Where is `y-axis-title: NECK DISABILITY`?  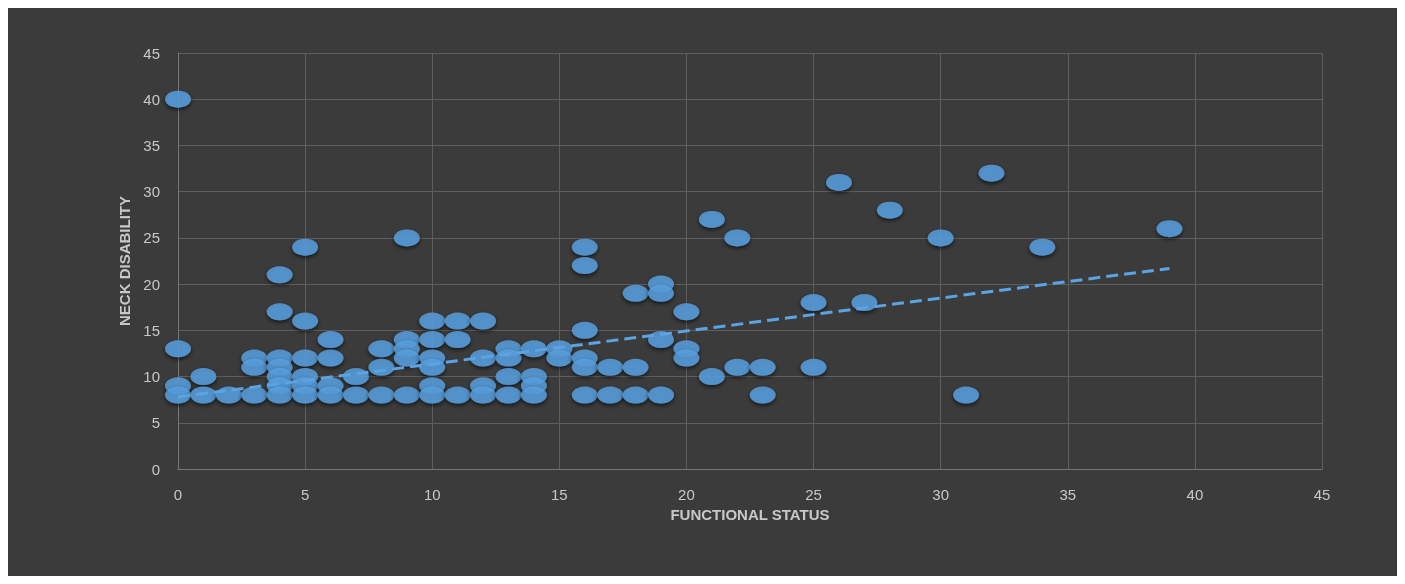 y-axis-title: NECK DISABILITY is located at coordinates (125, 261).